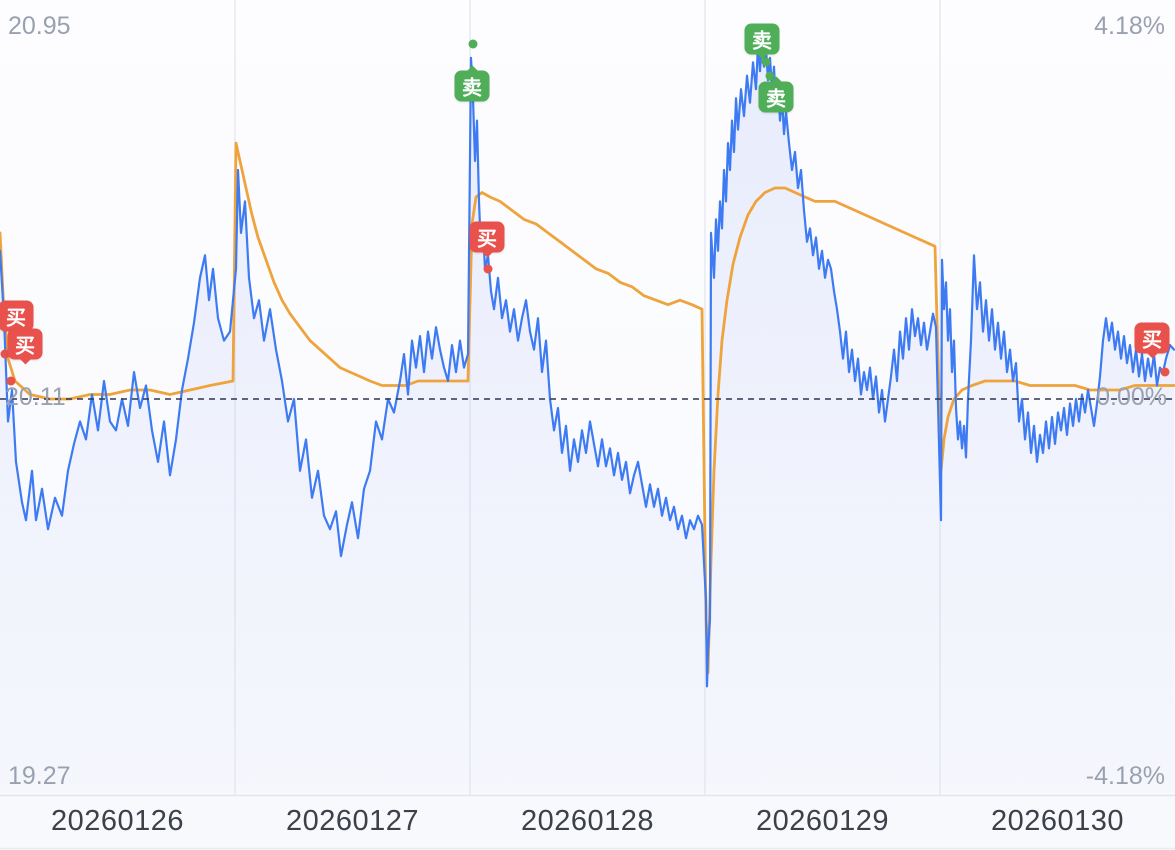  What do you see at coordinates (1057, 821) in the screenshot?
I see `x-axis-label-day5: 20260130` at bounding box center [1057, 821].